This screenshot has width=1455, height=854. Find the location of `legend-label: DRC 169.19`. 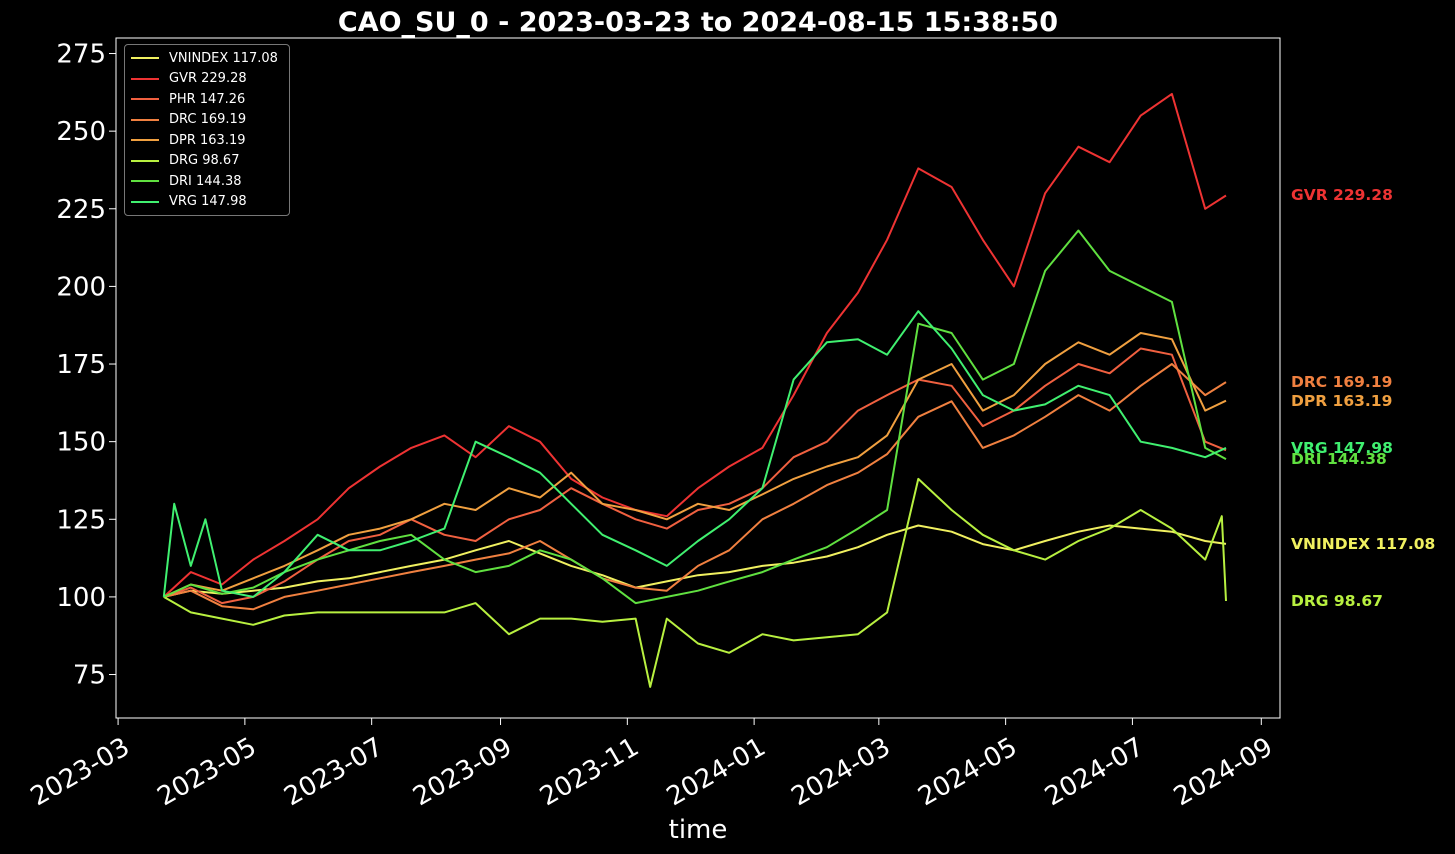

legend-label: DRC 169.19 is located at coordinates (208, 119).